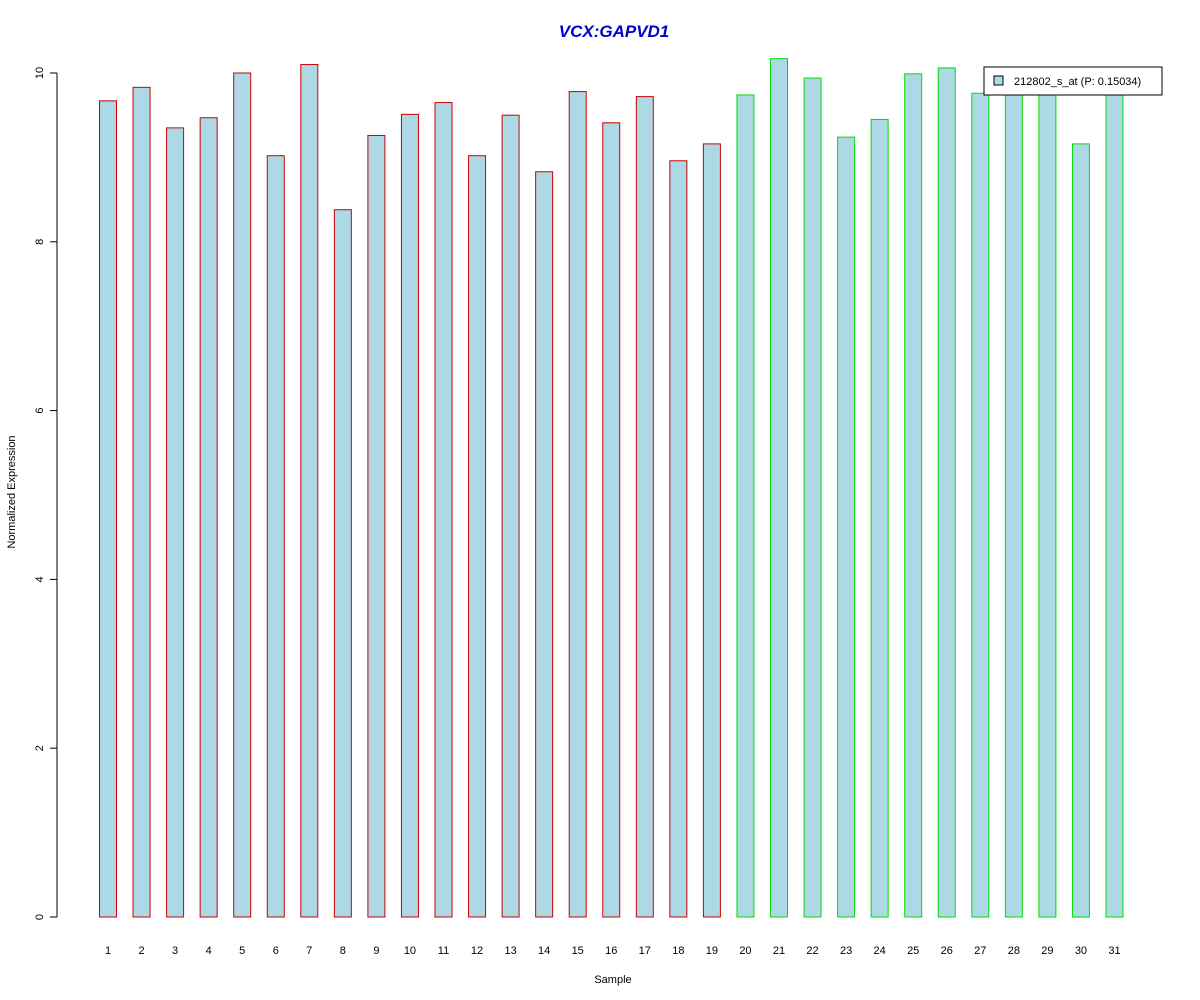 This screenshot has width=1200, height=1000. I want to click on x-tick-label: 12, so click(477, 951).